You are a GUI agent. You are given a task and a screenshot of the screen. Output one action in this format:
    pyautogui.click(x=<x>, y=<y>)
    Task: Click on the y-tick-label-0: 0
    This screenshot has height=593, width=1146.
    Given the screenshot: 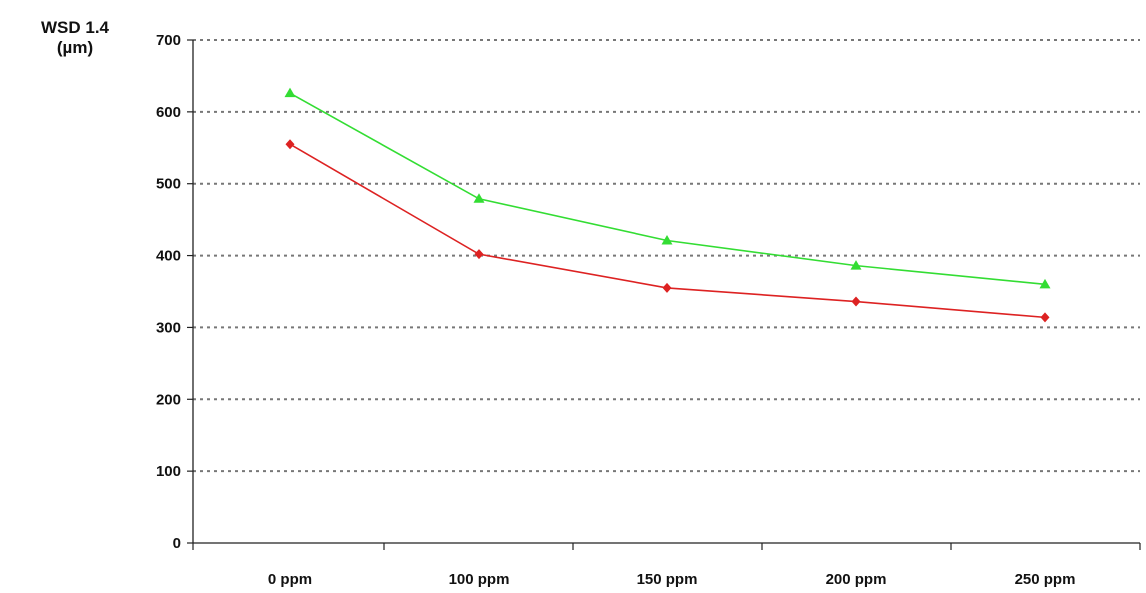 What is the action you would take?
    pyautogui.click(x=177, y=543)
    